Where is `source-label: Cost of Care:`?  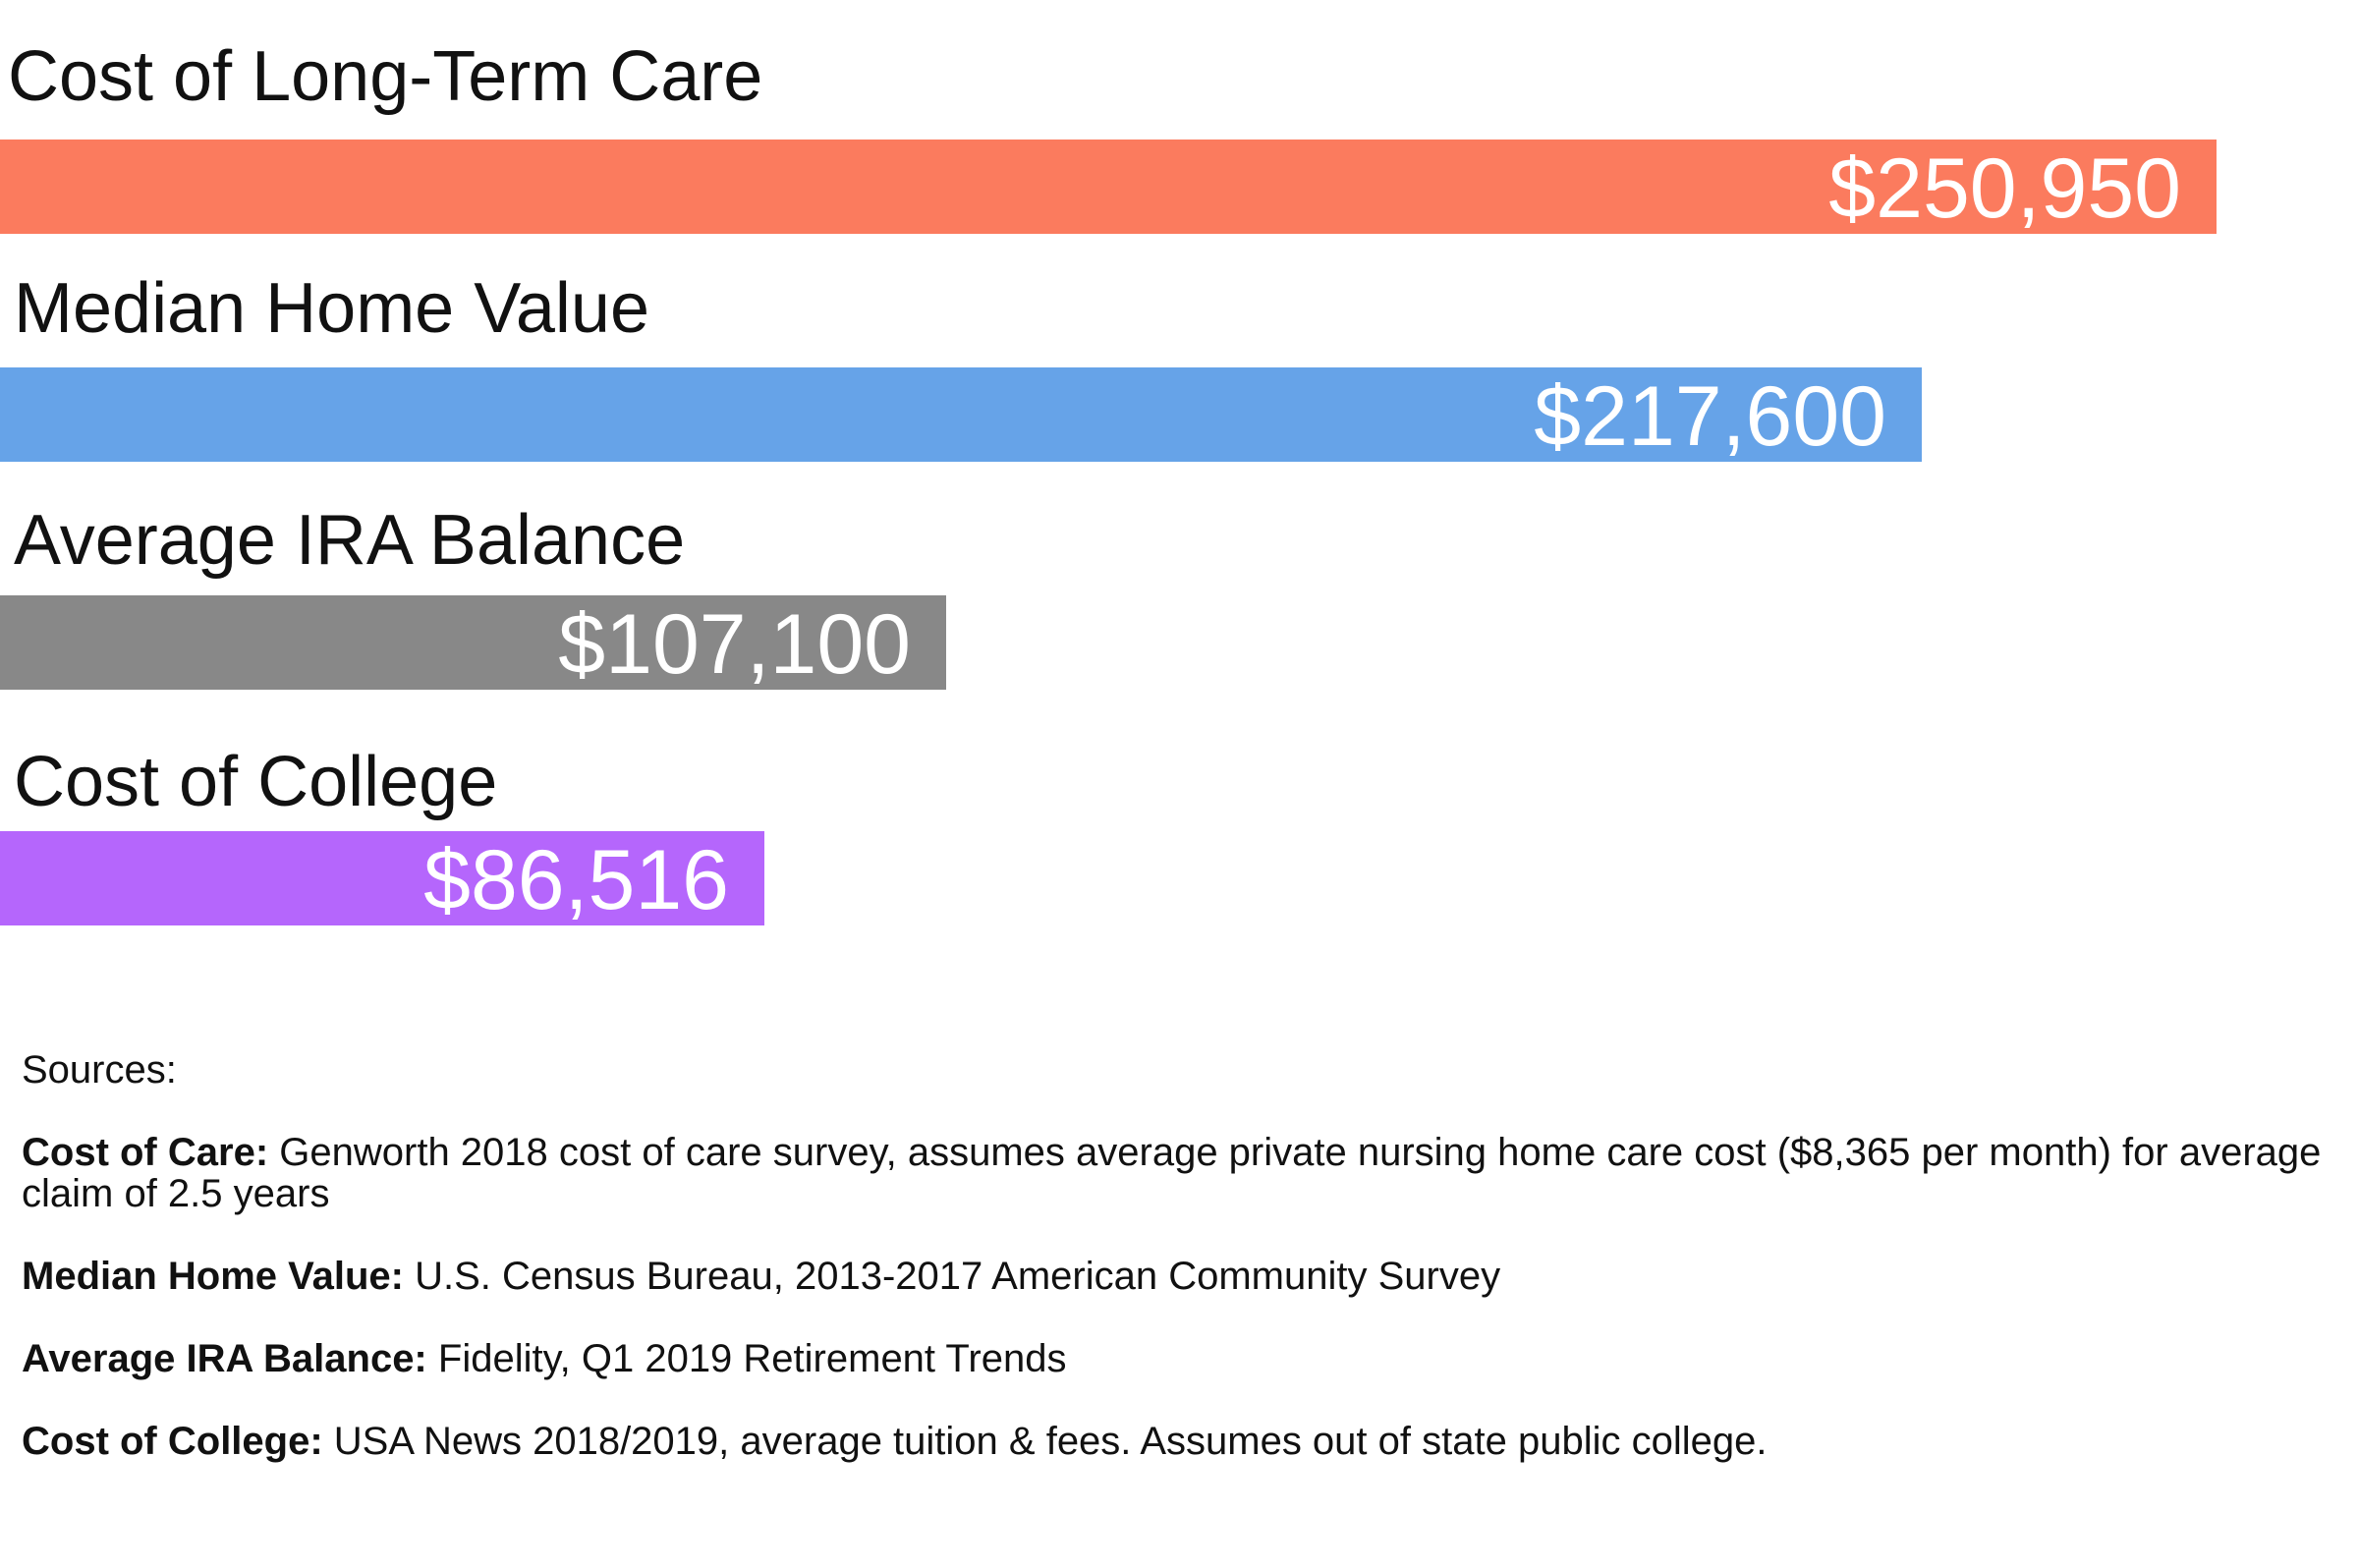
source-label: Cost of Care: is located at coordinates (145, 1152).